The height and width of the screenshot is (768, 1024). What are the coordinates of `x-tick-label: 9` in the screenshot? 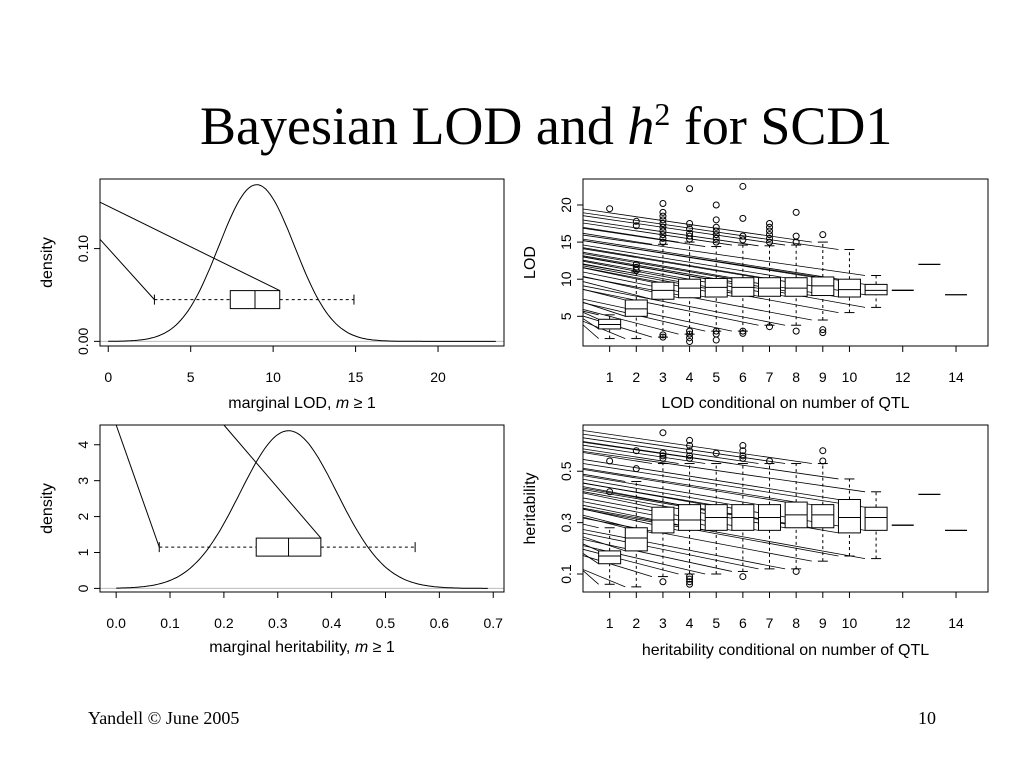 It's located at (823, 377).